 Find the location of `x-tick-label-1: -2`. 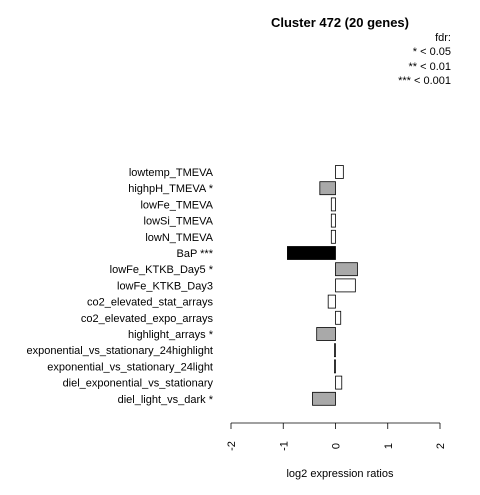

x-tick-label-1: -2 is located at coordinates (232, 446).